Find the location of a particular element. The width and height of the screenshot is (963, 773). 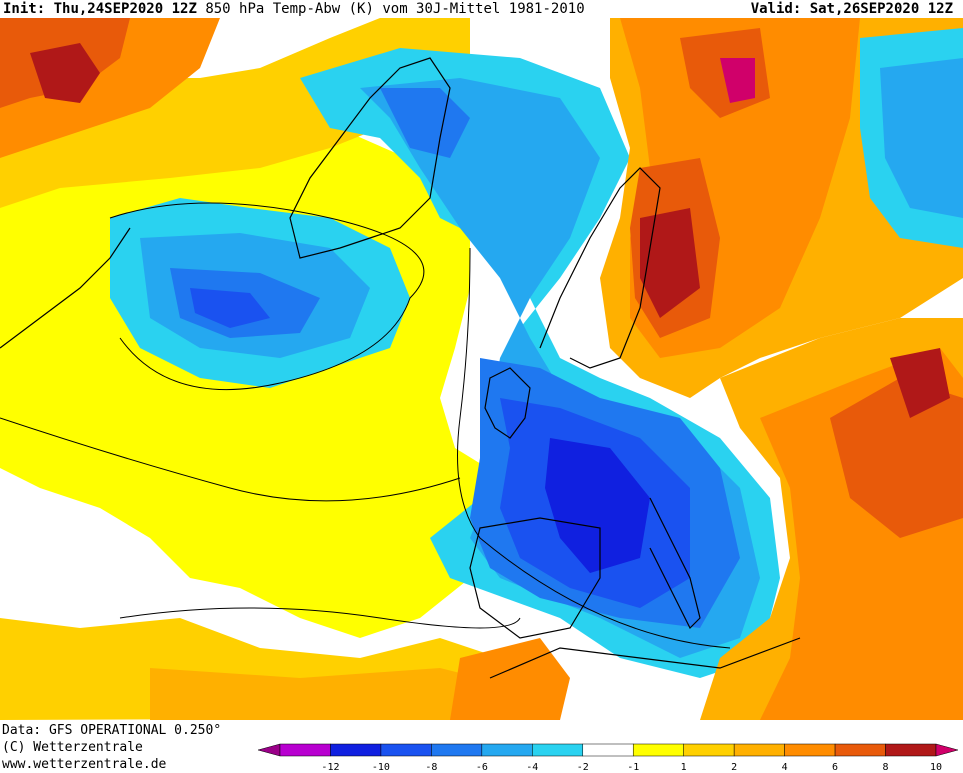

coast-iberia is located at coordinates (535, 578).